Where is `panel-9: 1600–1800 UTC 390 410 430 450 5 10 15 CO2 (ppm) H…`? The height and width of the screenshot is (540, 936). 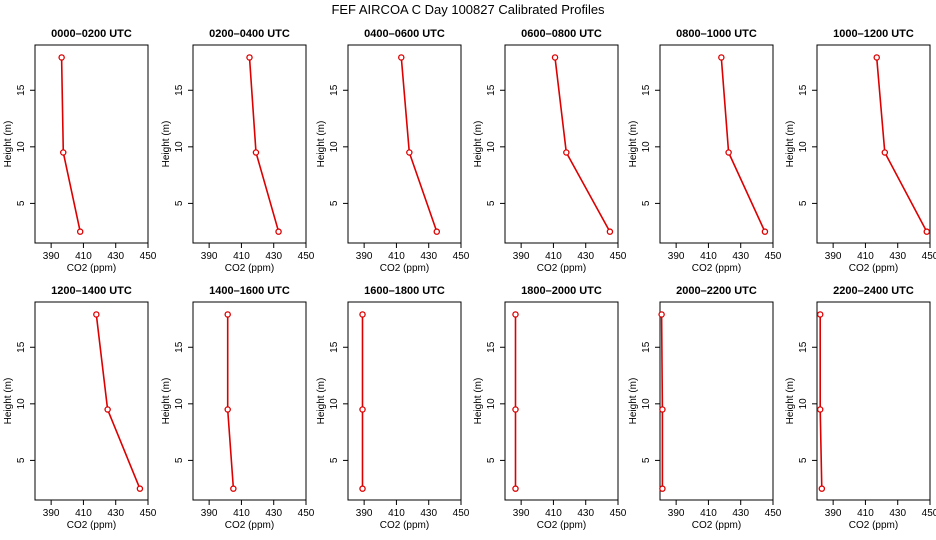
panel-9: 1600–1800 UTC 390 410 430 450 5 10 15 CO2 (ppm) H… is located at coordinates (393, 408).